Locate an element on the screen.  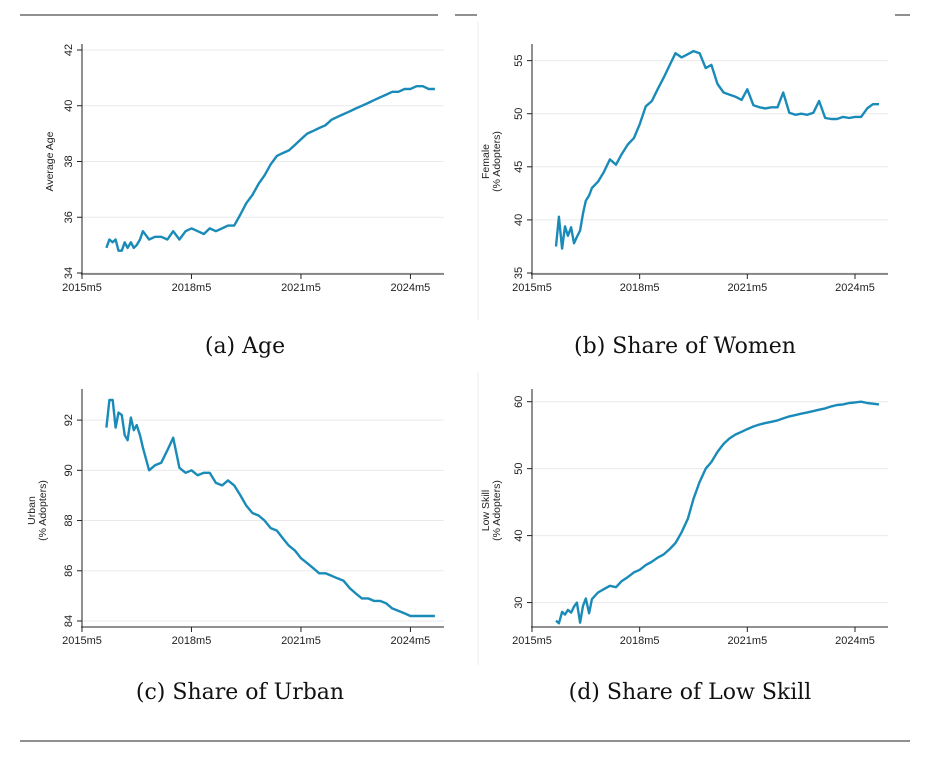
y-tick-label: 55 is located at coordinates (519, 60).